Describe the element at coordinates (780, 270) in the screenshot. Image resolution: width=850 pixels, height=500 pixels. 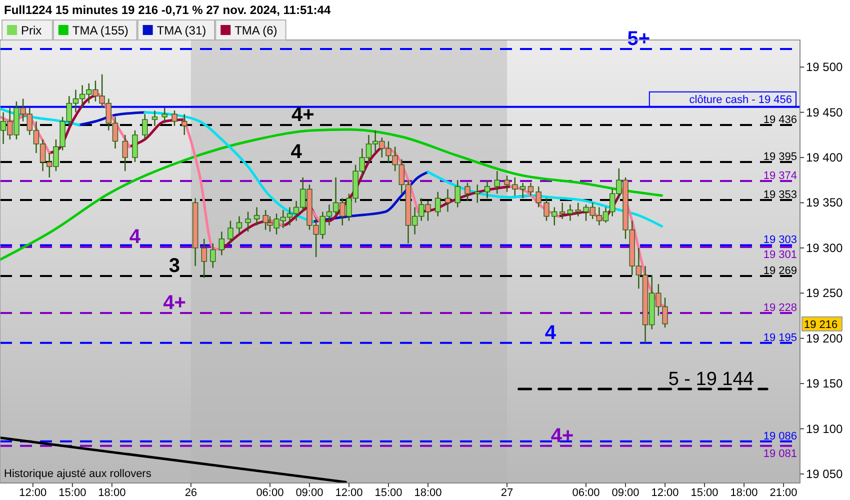
I see `ref-line-label: 19 269` at that location.